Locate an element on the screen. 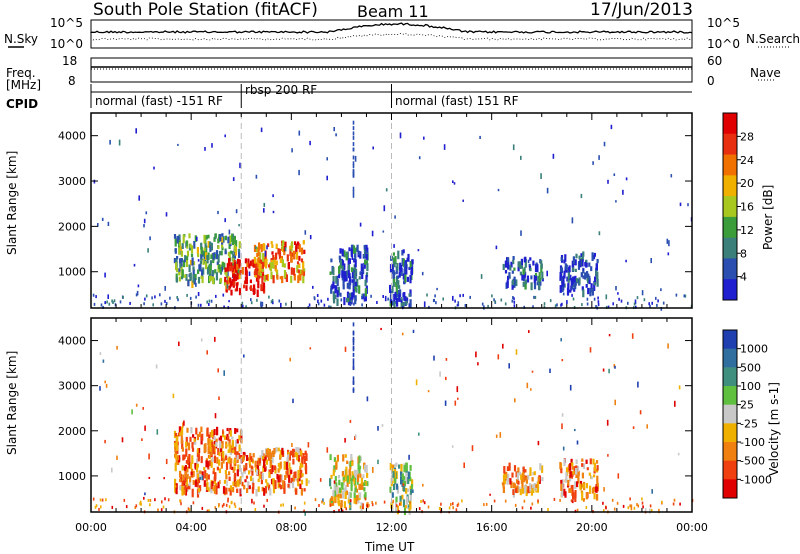 This screenshot has width=800, height=554. colorbar-tick-label: 8 is located at coordinates (743, 253).